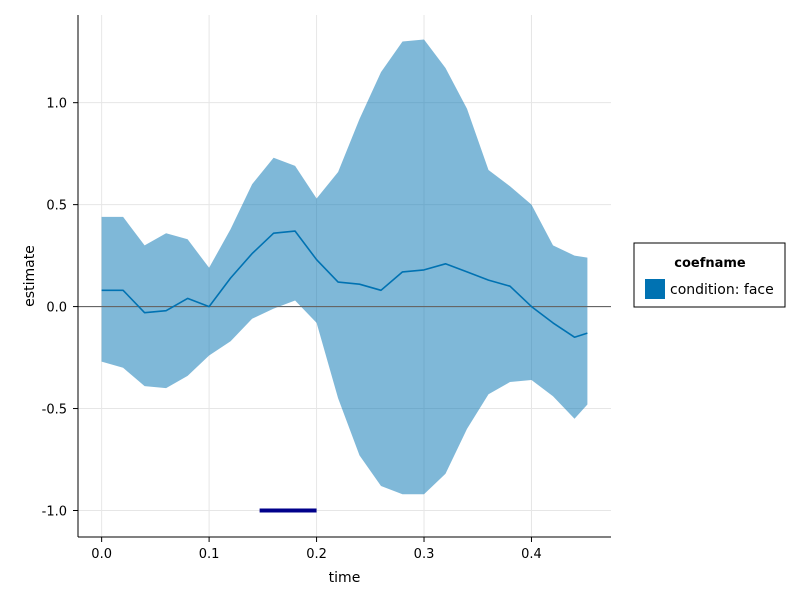 Image resolution: width=800 pixels, height=600 pixels. Describe the element at coordinates (531, 554) in the screenshot. I see `x-tick-label: 0.4` at that location.